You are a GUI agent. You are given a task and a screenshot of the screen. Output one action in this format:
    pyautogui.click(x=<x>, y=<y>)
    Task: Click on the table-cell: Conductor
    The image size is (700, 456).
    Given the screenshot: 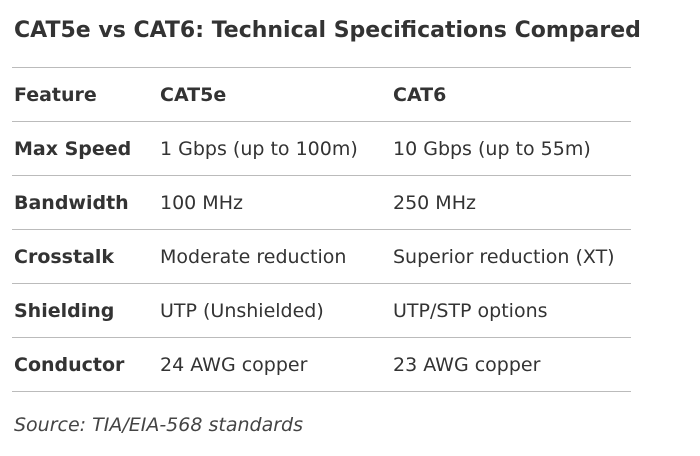 What is the action you would take?
    pyautogui.click(x=85, y=364)
    